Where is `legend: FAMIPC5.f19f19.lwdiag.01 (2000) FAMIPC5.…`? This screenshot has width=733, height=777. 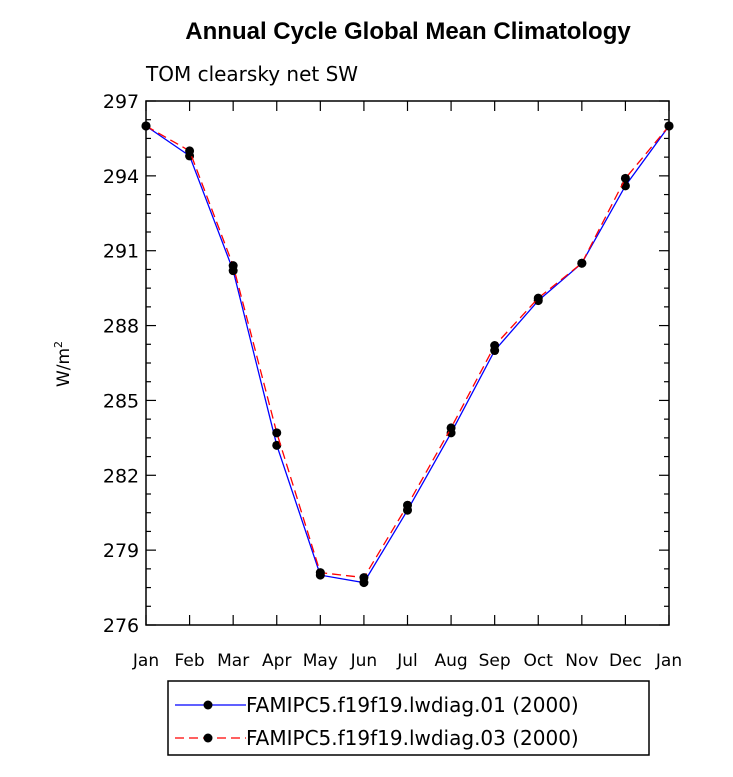 legend: FAMIPC5.f19f19.lwdiag.01 (2000) FAMIPC5.… is located at coordinates (408, 718).